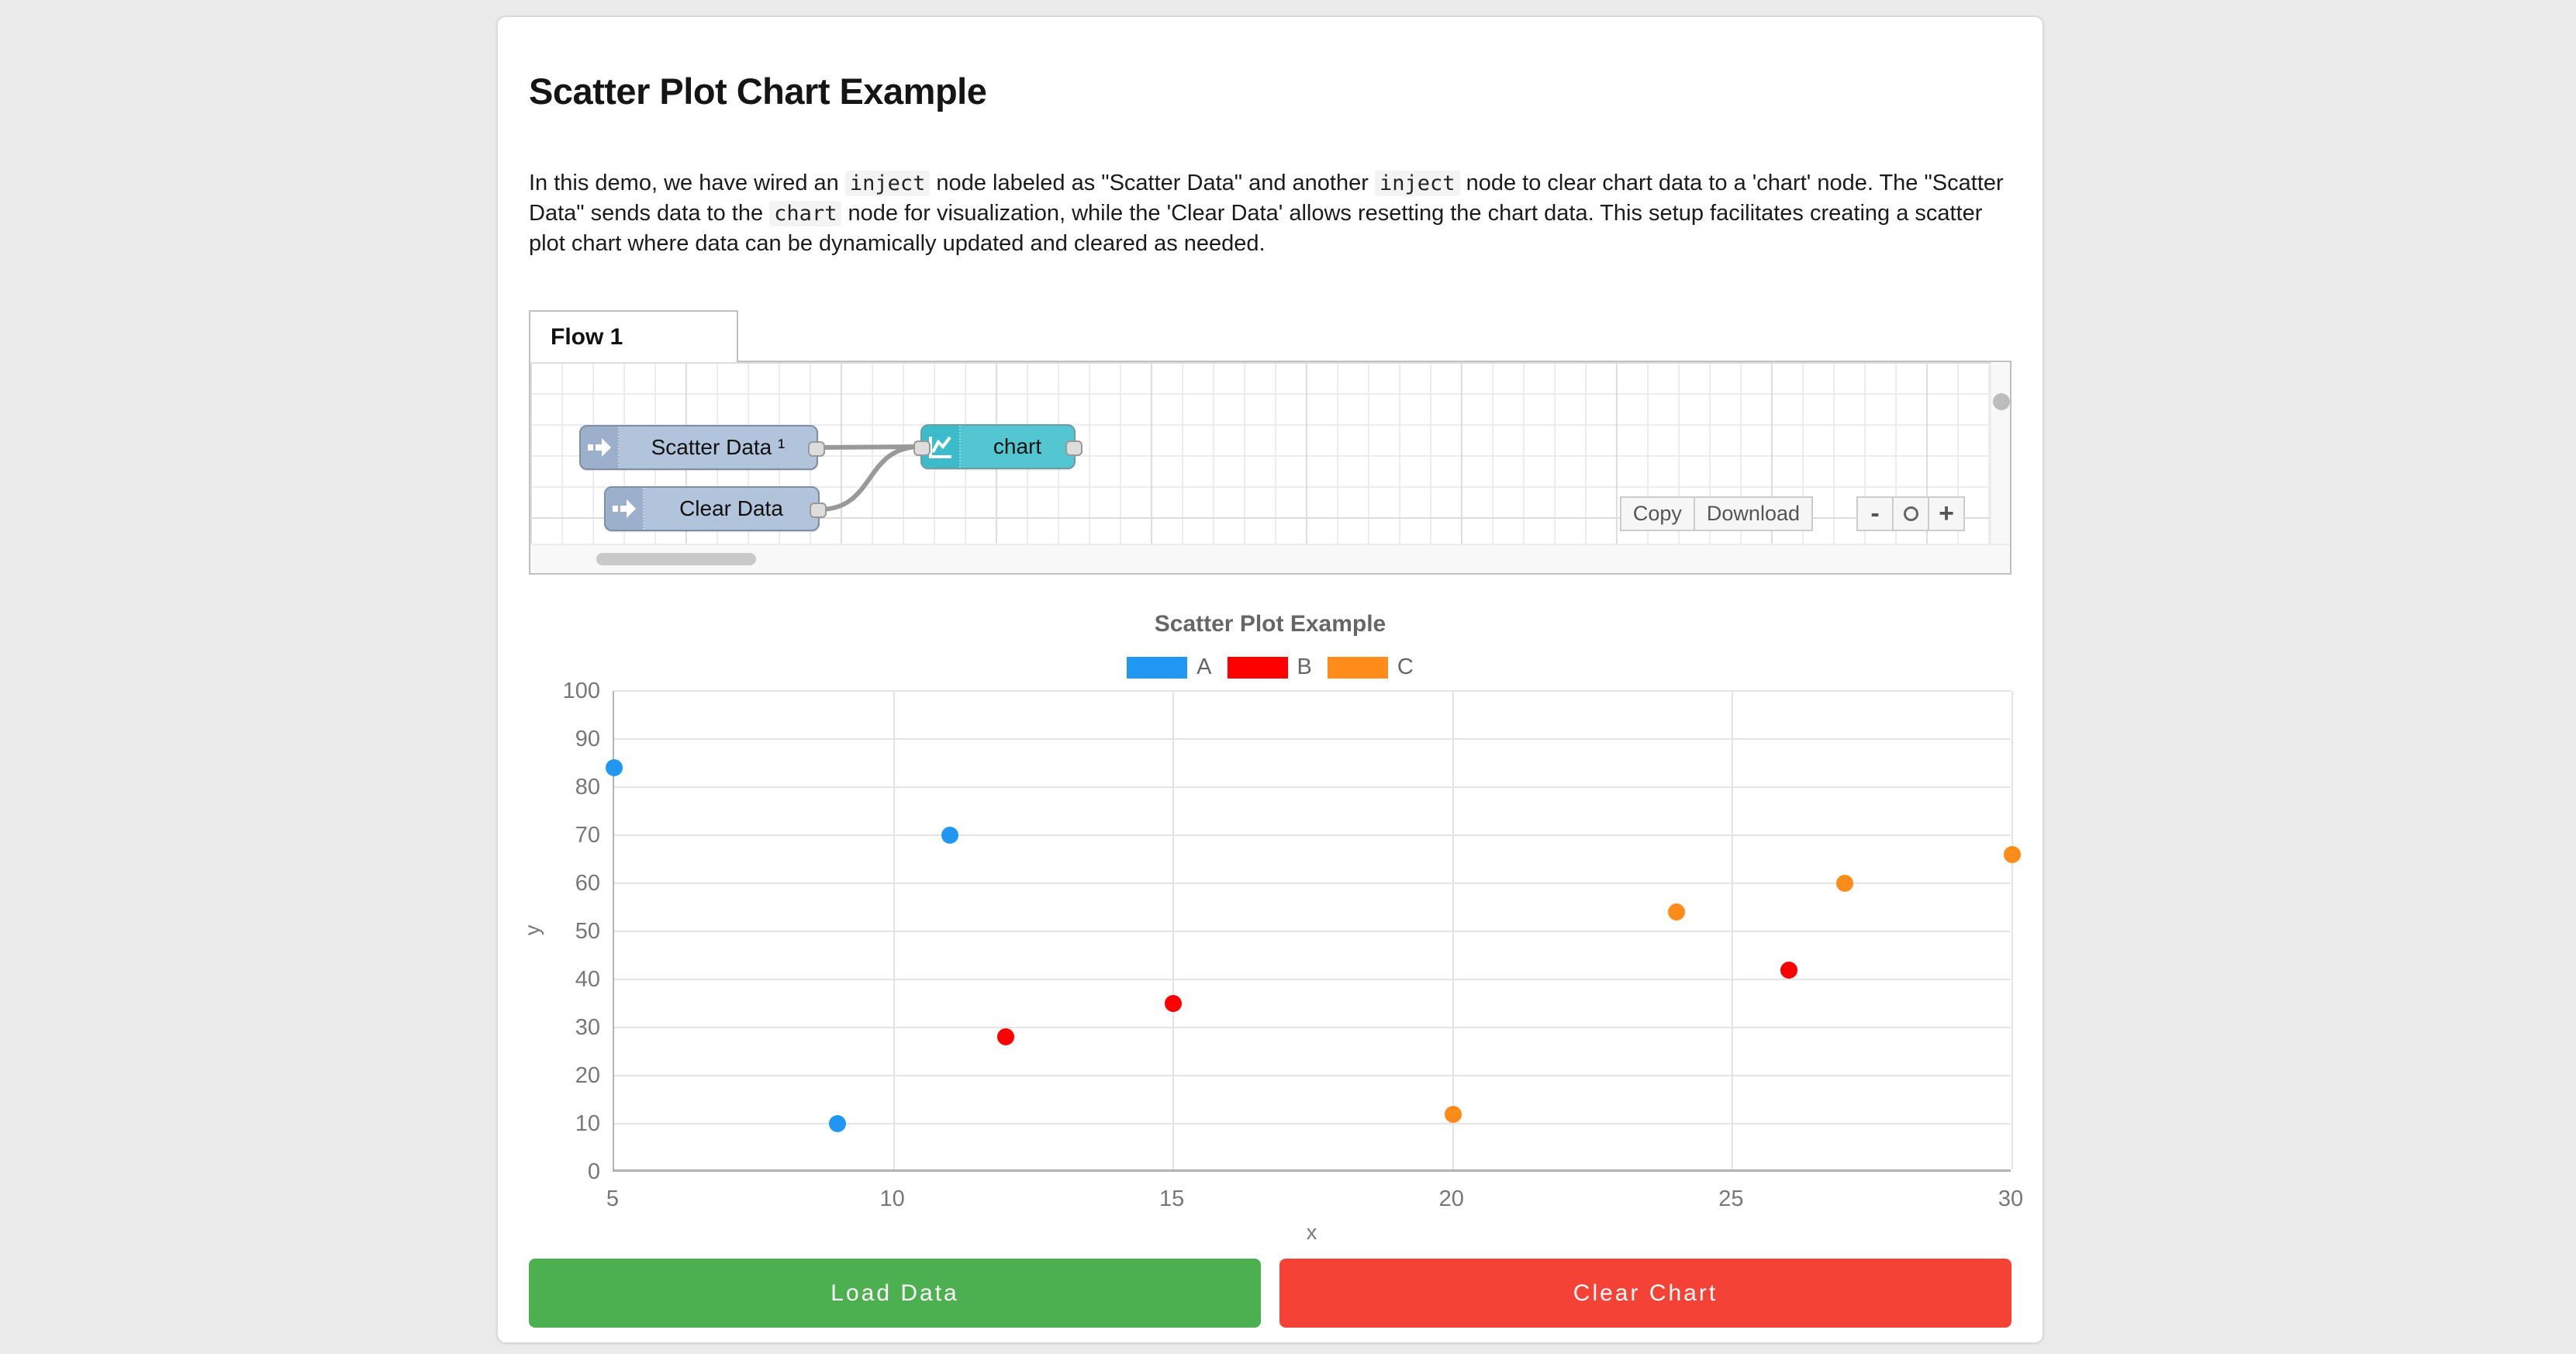 This screenshot has height=1354, width=2576. What do you see at coordinates (587, 1027) in the screenshot?
I see `y-tick-label: 30` at bounding box center [587, 1027].